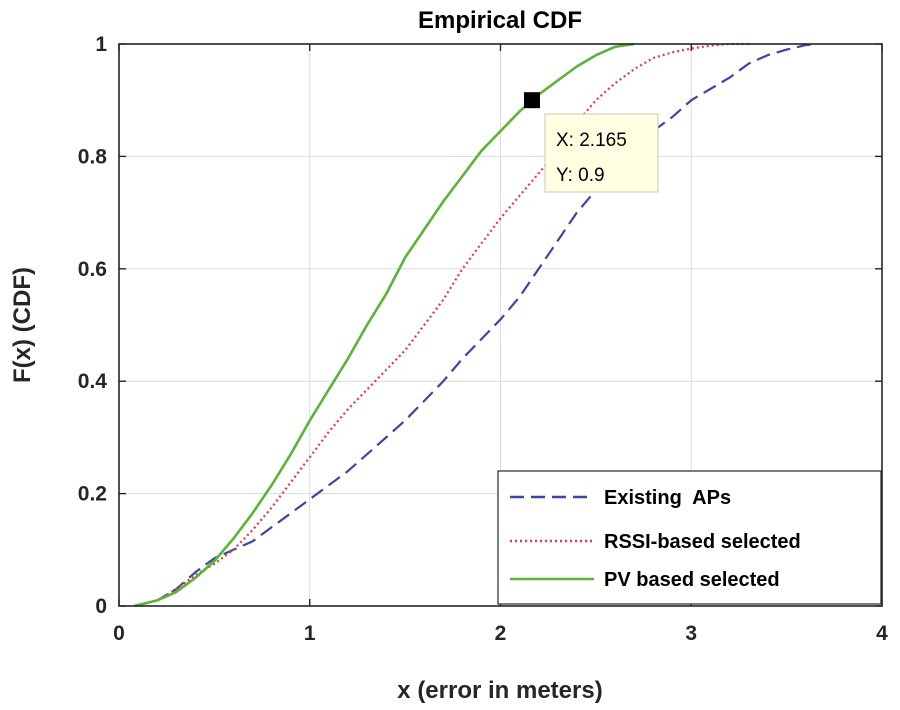 This screenshot has height=710, width=900. What do you see at coordinates (92, 269) in the screenshot?
I see `y-tick-label: 0.6` at bounding box center [92, 269].